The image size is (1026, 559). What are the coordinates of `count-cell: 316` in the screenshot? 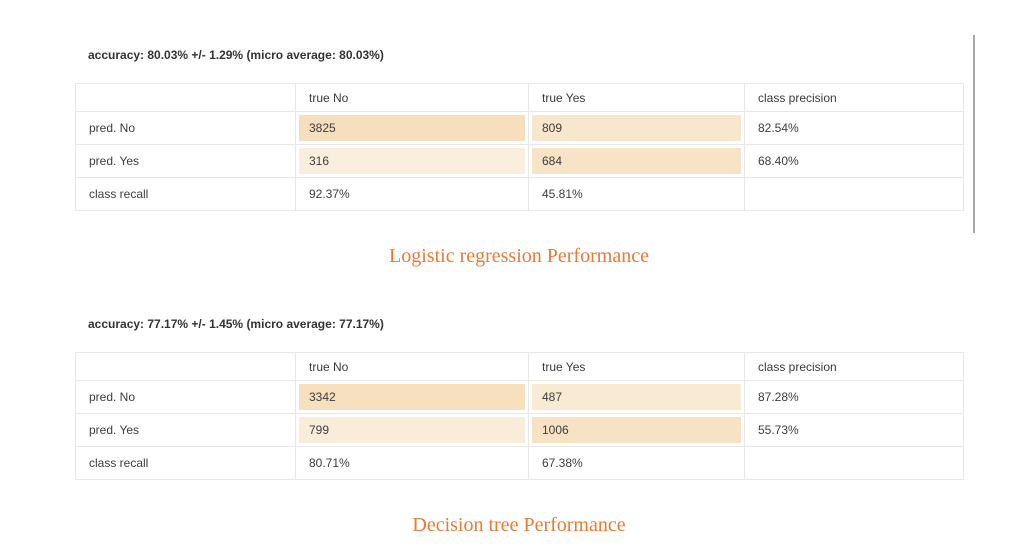 It's located at (412, 161).